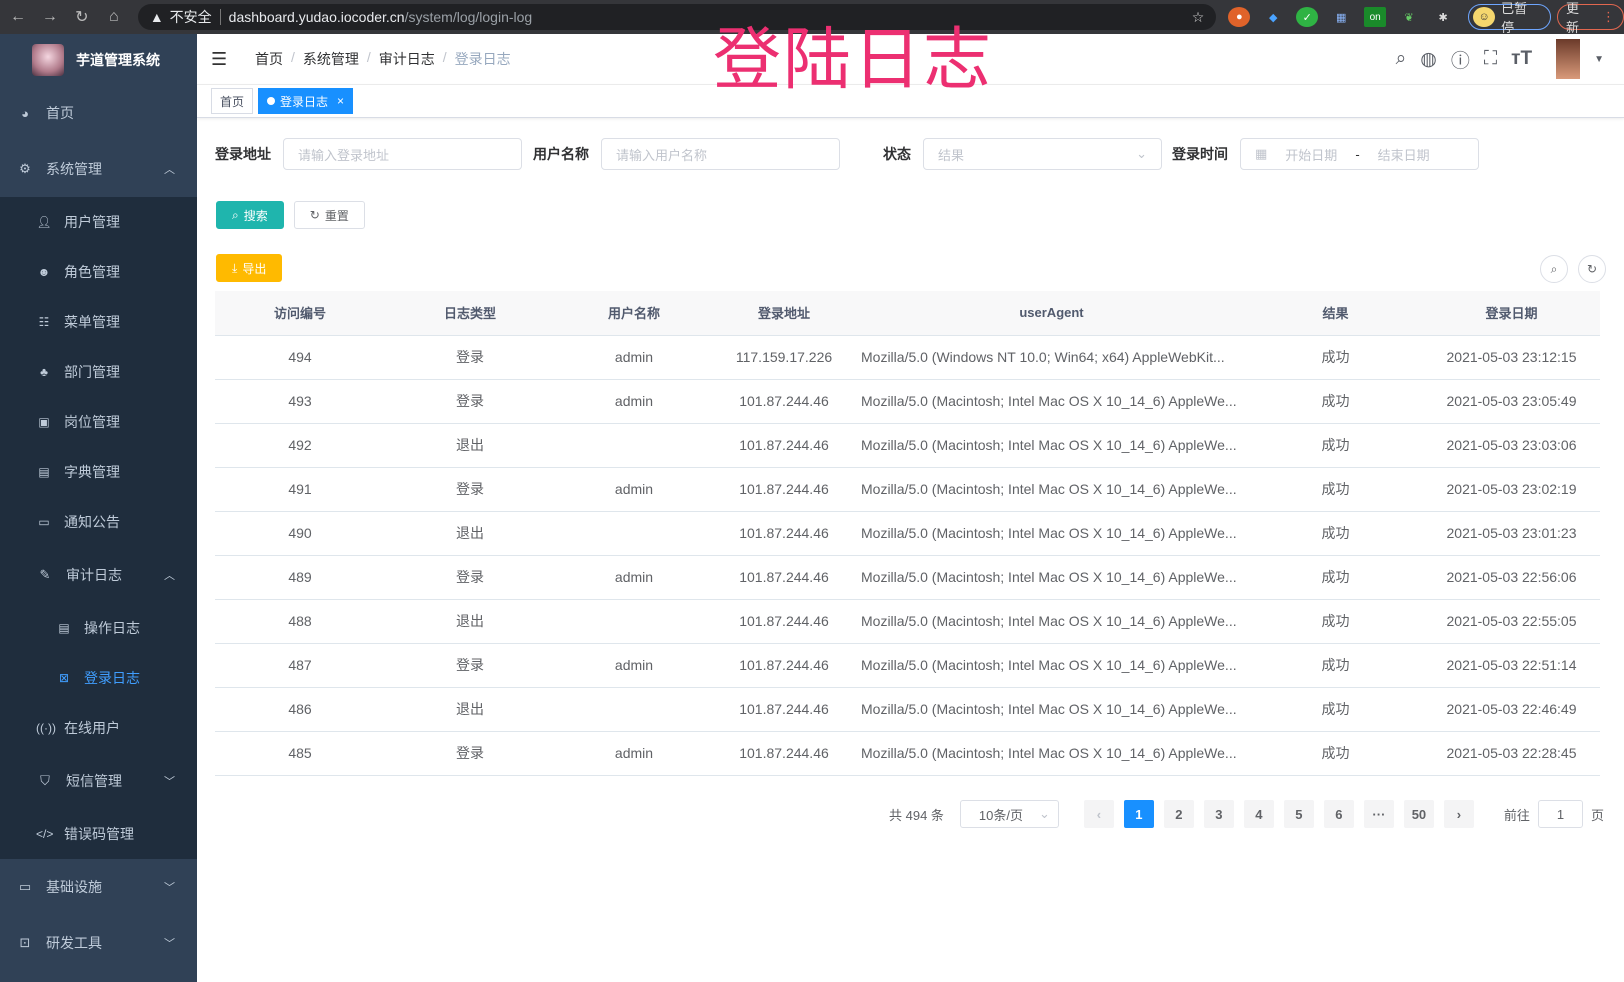 The width and height of the screenshot is (1624, 982). I want to click on extension-grid-icon: ▦, so click(1341, 17).